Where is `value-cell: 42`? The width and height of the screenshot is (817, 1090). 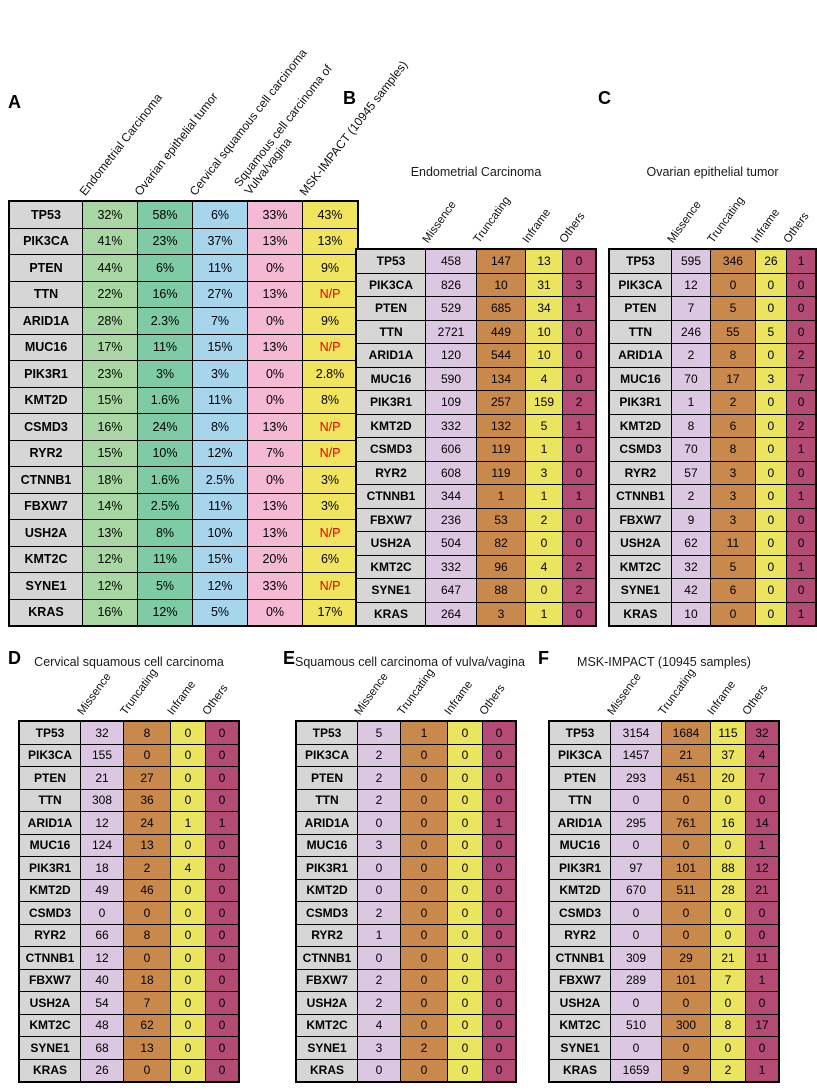 value-cell: 42 is located at coordinates (691, 590).